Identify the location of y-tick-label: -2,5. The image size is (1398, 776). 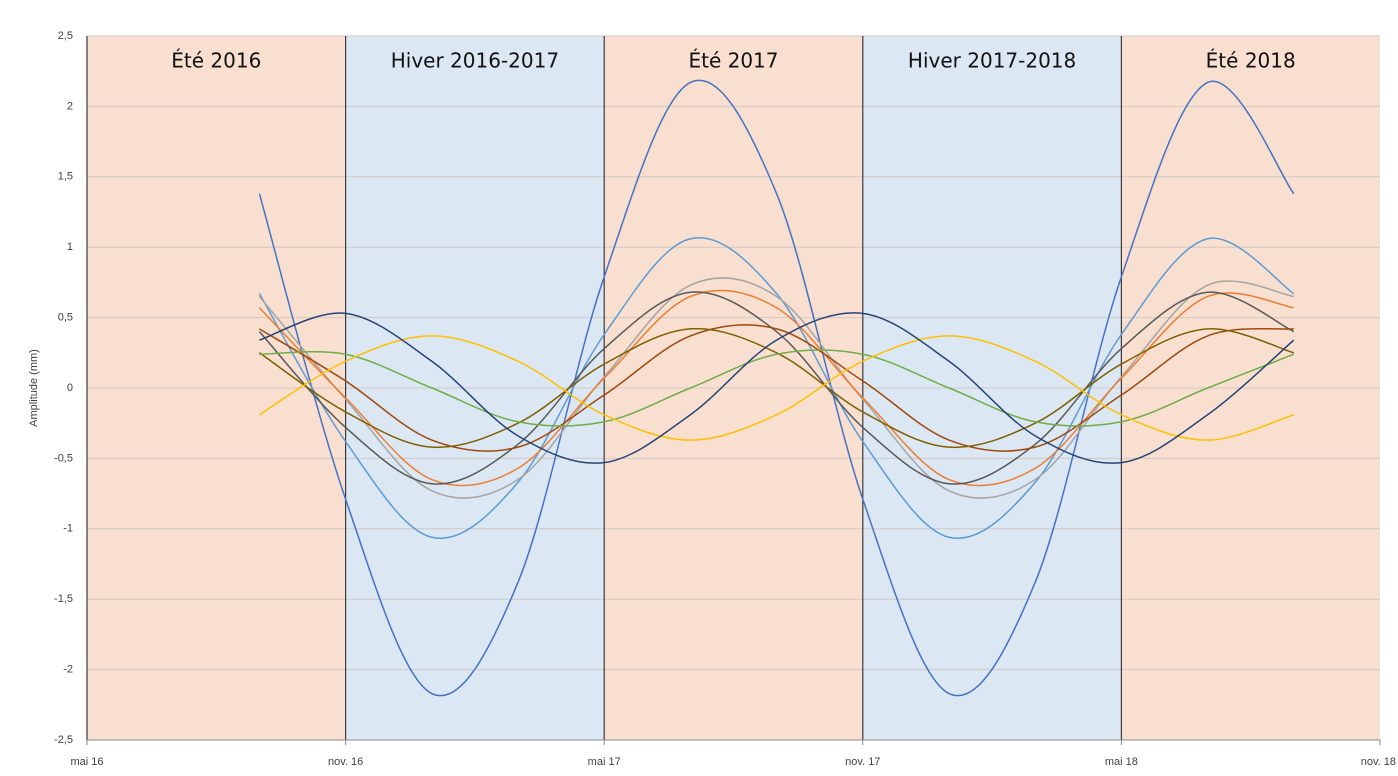
(63, 740).